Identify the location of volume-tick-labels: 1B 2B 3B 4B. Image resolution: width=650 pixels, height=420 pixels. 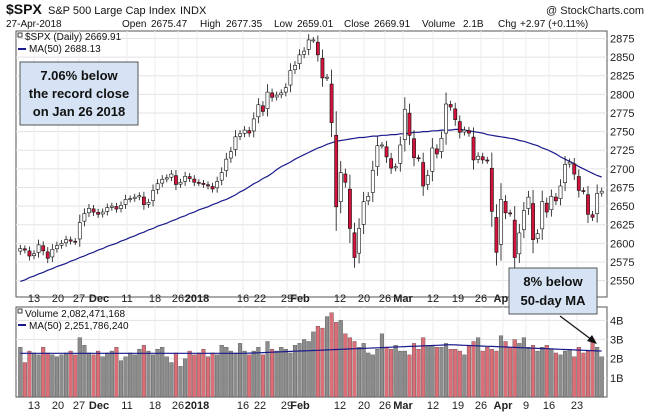
(616, 349).